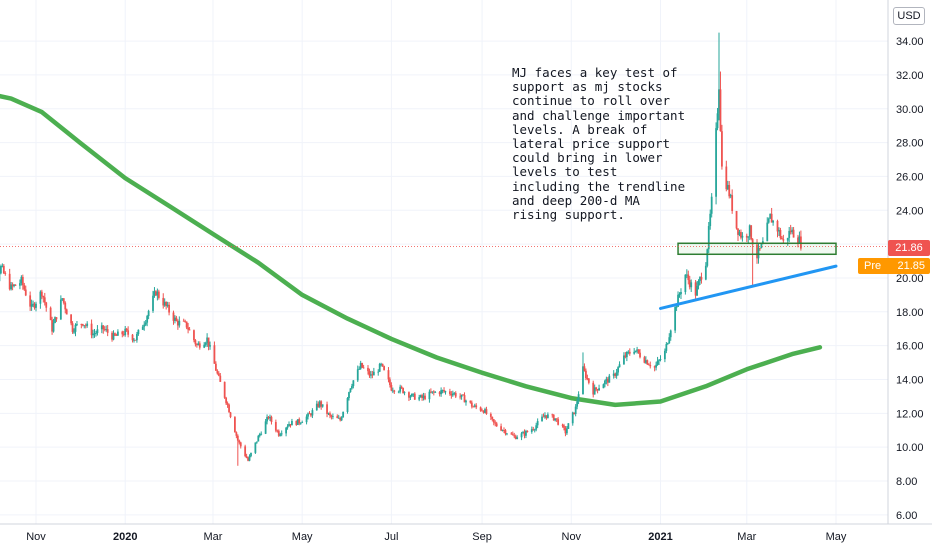 This screenshot has width=932, height=550. What do you see at coordinates (911, 266) in the screenshot?
I see `premarket-price: 21.85` at bounding box center [911, 266].